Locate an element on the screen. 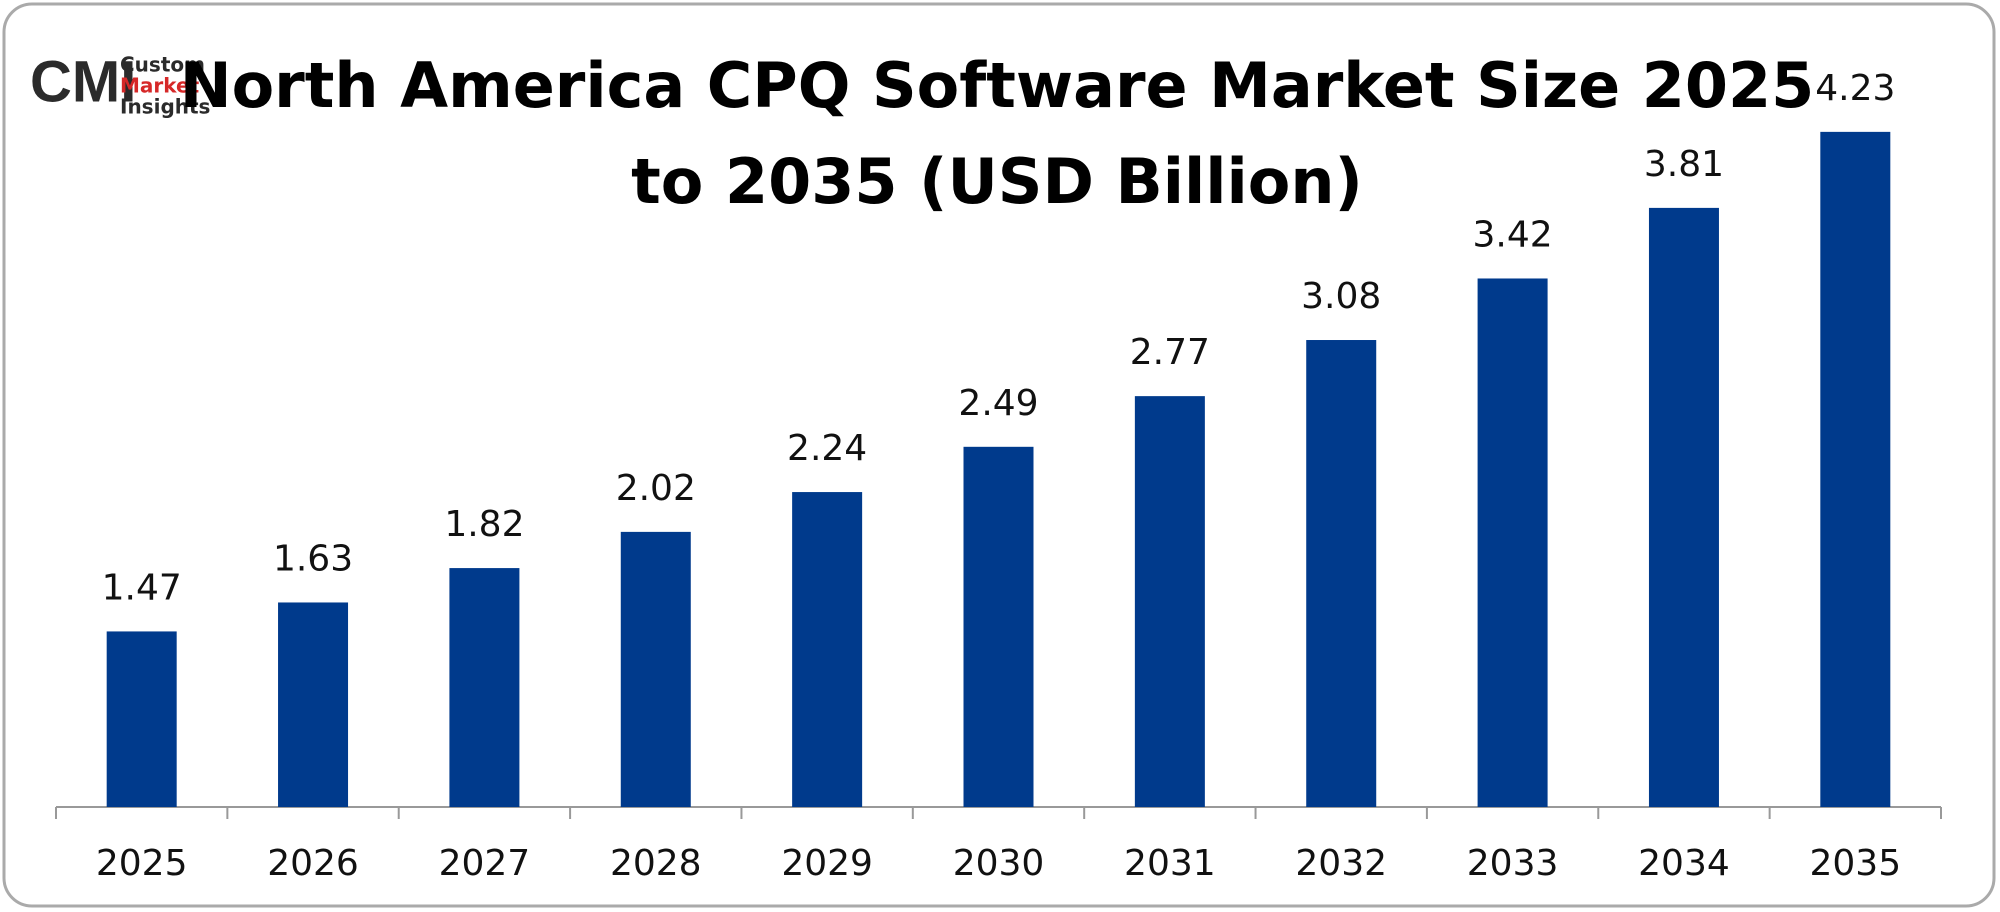 This screenshot has height=912, width=2000. x-tick-label: 2028 is located at coordinates (656, 863).